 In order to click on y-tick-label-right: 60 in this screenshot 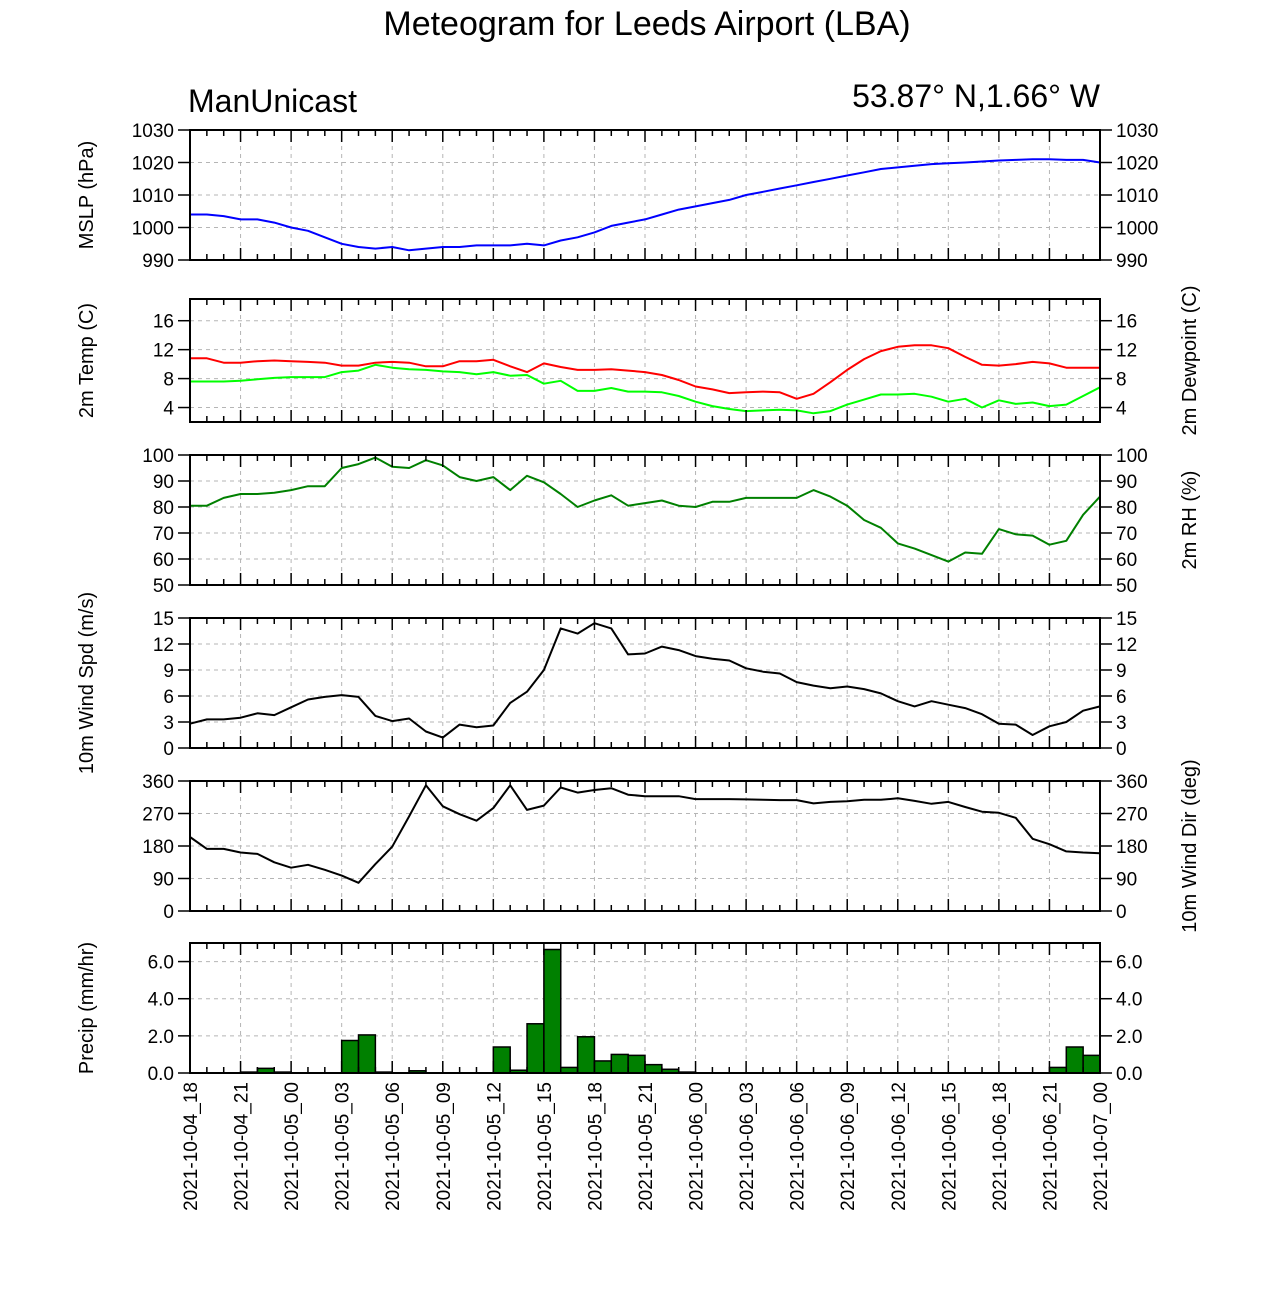, I will do `click(1126, 560)`.